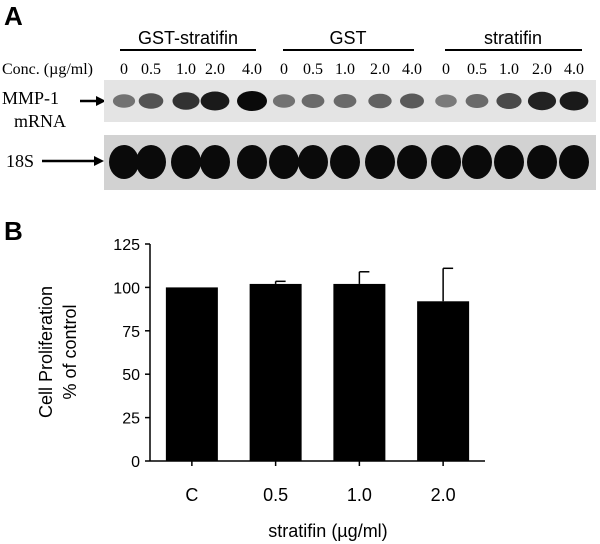 The image size is (600, 544). Describe the element at coordinates (275, 495) in the screenshot. I see `x-tick-label: 0.5` at that location.